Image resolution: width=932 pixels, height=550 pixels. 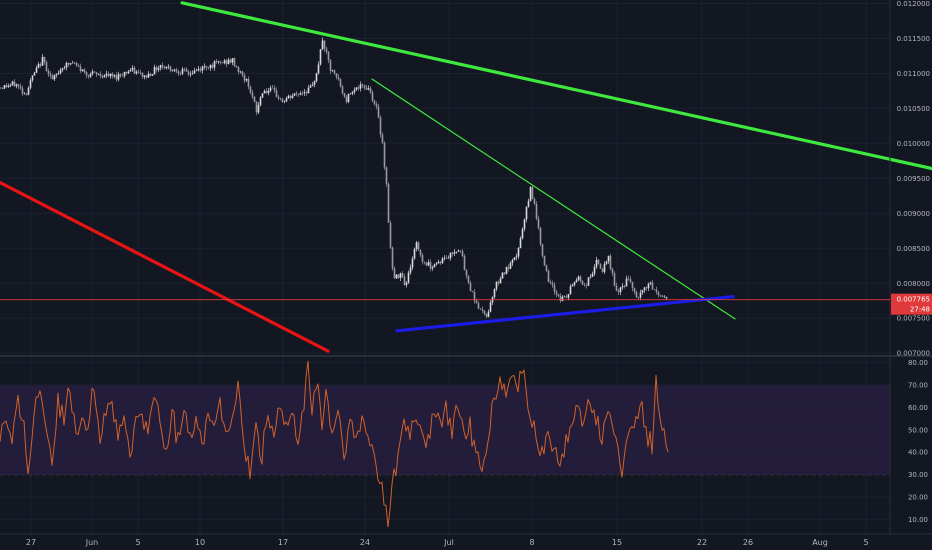 What do you see at coordinates (918, 441) in the screenshot?
I see `rsi-axis: 80.00 70.00 60.00 50.00 40.00 30.00 20.00 10.00` at bounding box center [918, 441].